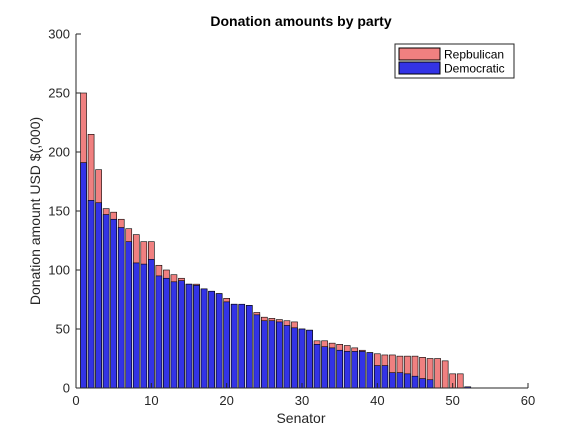 This screenshot has height=437, width=583. I want to click on y-tick-label-150: 150, so click(59, 211).